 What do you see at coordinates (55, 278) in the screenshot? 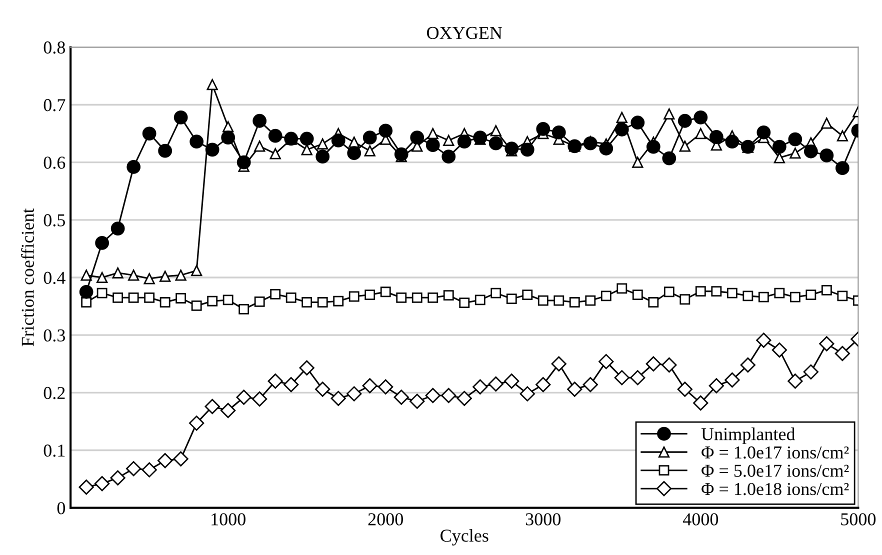
I see `y-tick-label: 0.4` at bounding box center [55, 278].